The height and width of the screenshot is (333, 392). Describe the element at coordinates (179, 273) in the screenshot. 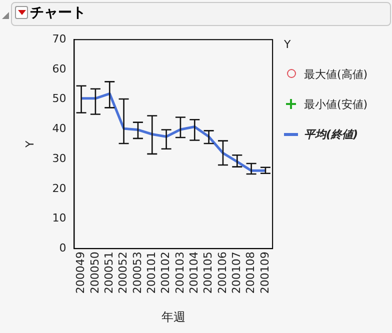

I see `x-tick-label: 200103` at that location.